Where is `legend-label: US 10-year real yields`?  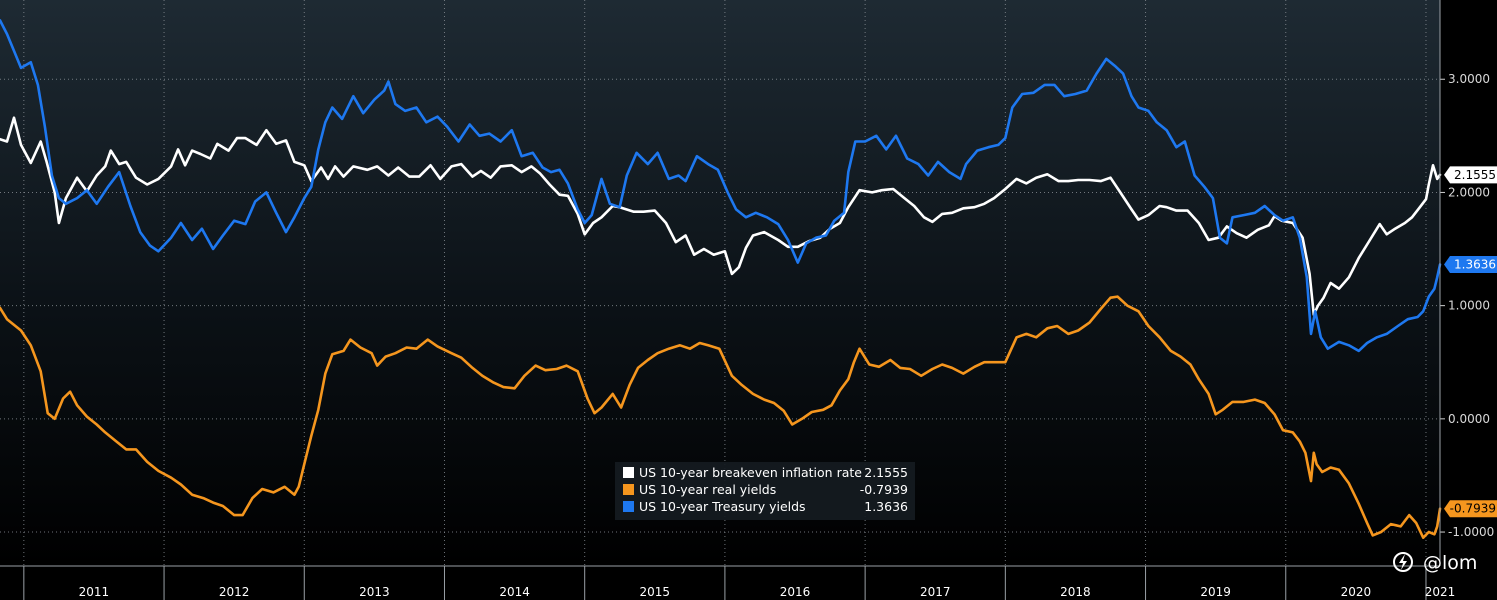 legend-label: US 10-year real yields is located at coordinates (707, 489).